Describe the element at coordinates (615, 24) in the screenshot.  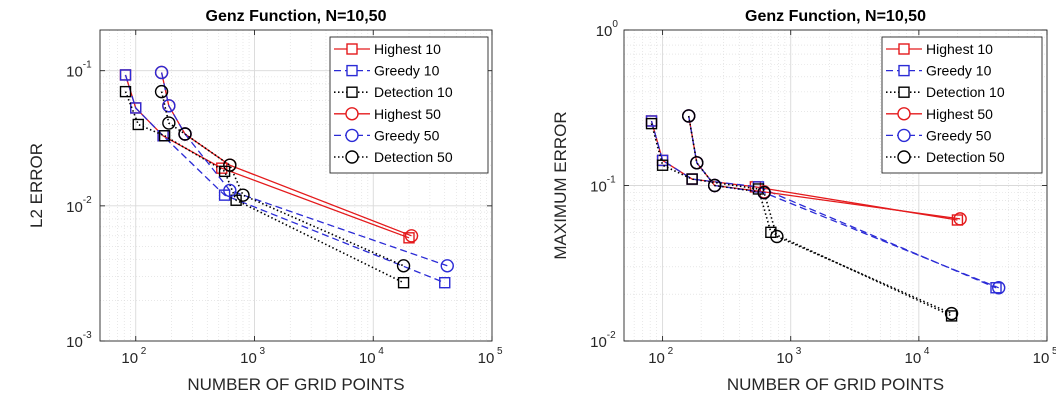
I see `y-tick-exponent: 0` at that location.